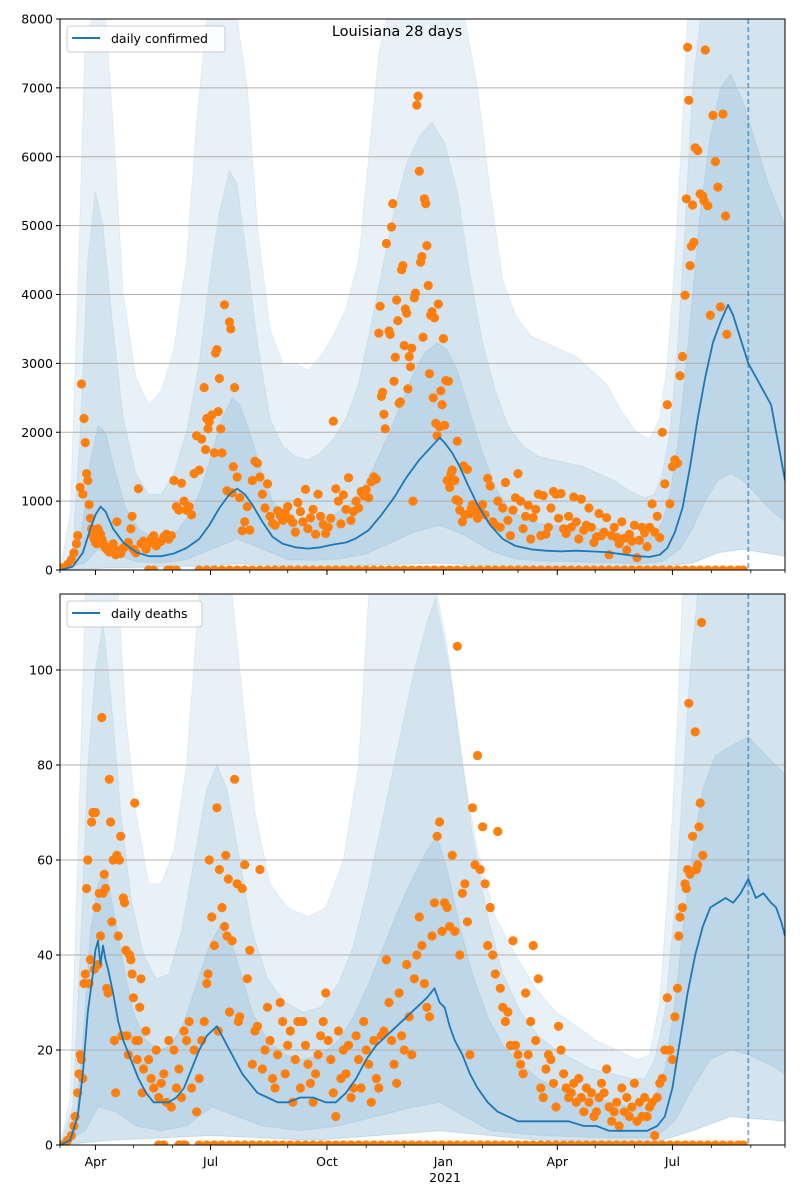  I want to click on legend-box, so click(146, 39).